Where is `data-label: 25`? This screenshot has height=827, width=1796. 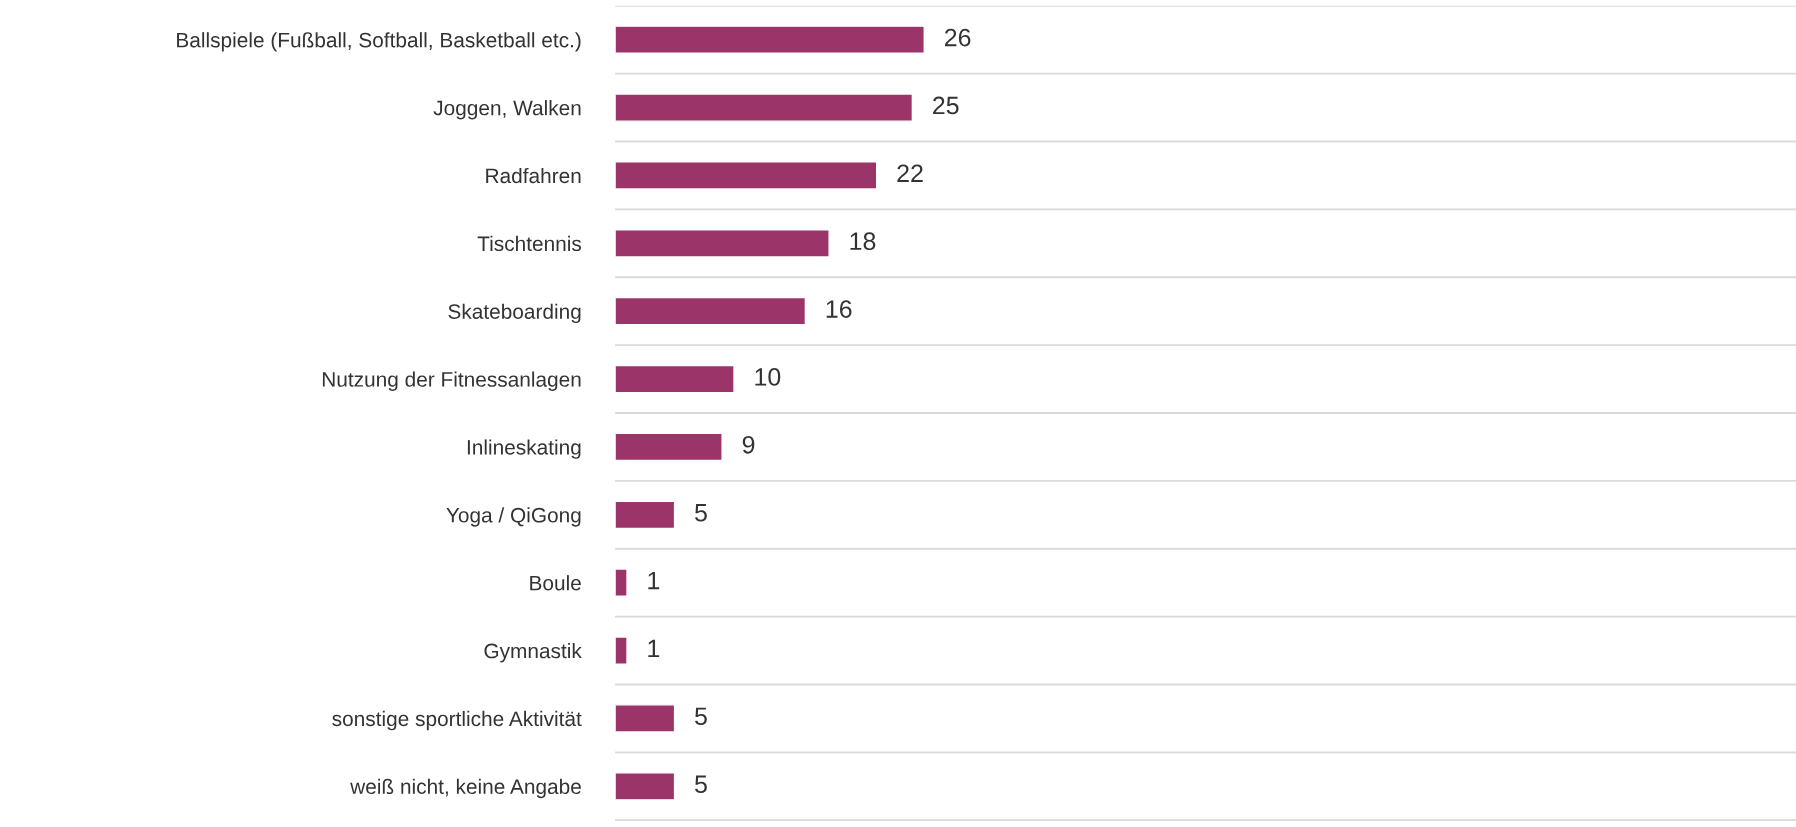
data-label: 25 is located at coordinates (946, 105).